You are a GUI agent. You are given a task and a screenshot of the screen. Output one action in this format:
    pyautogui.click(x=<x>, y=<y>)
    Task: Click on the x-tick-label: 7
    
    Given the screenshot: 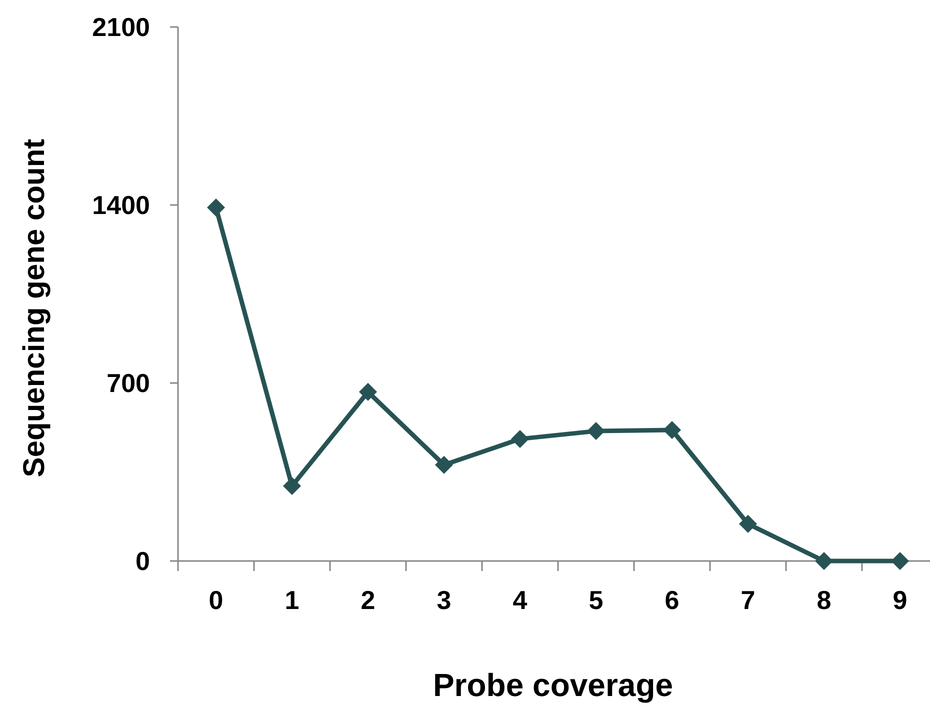 What is the action you would take?
    pyautogui.click(x=748, y=600)
    